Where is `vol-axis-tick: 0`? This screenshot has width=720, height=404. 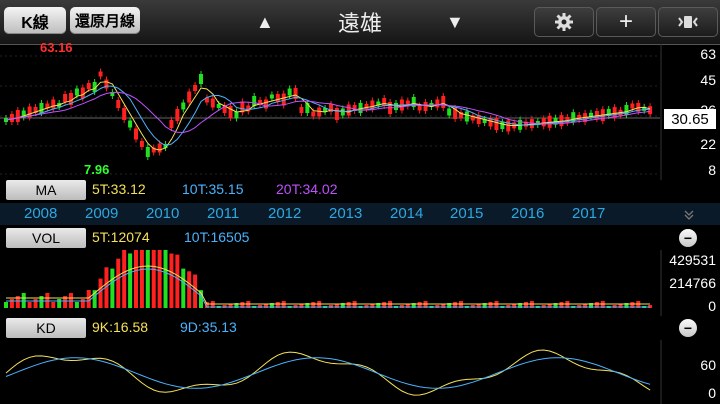 vol-axis-tick: 0 is located at coordinates (712, 306).